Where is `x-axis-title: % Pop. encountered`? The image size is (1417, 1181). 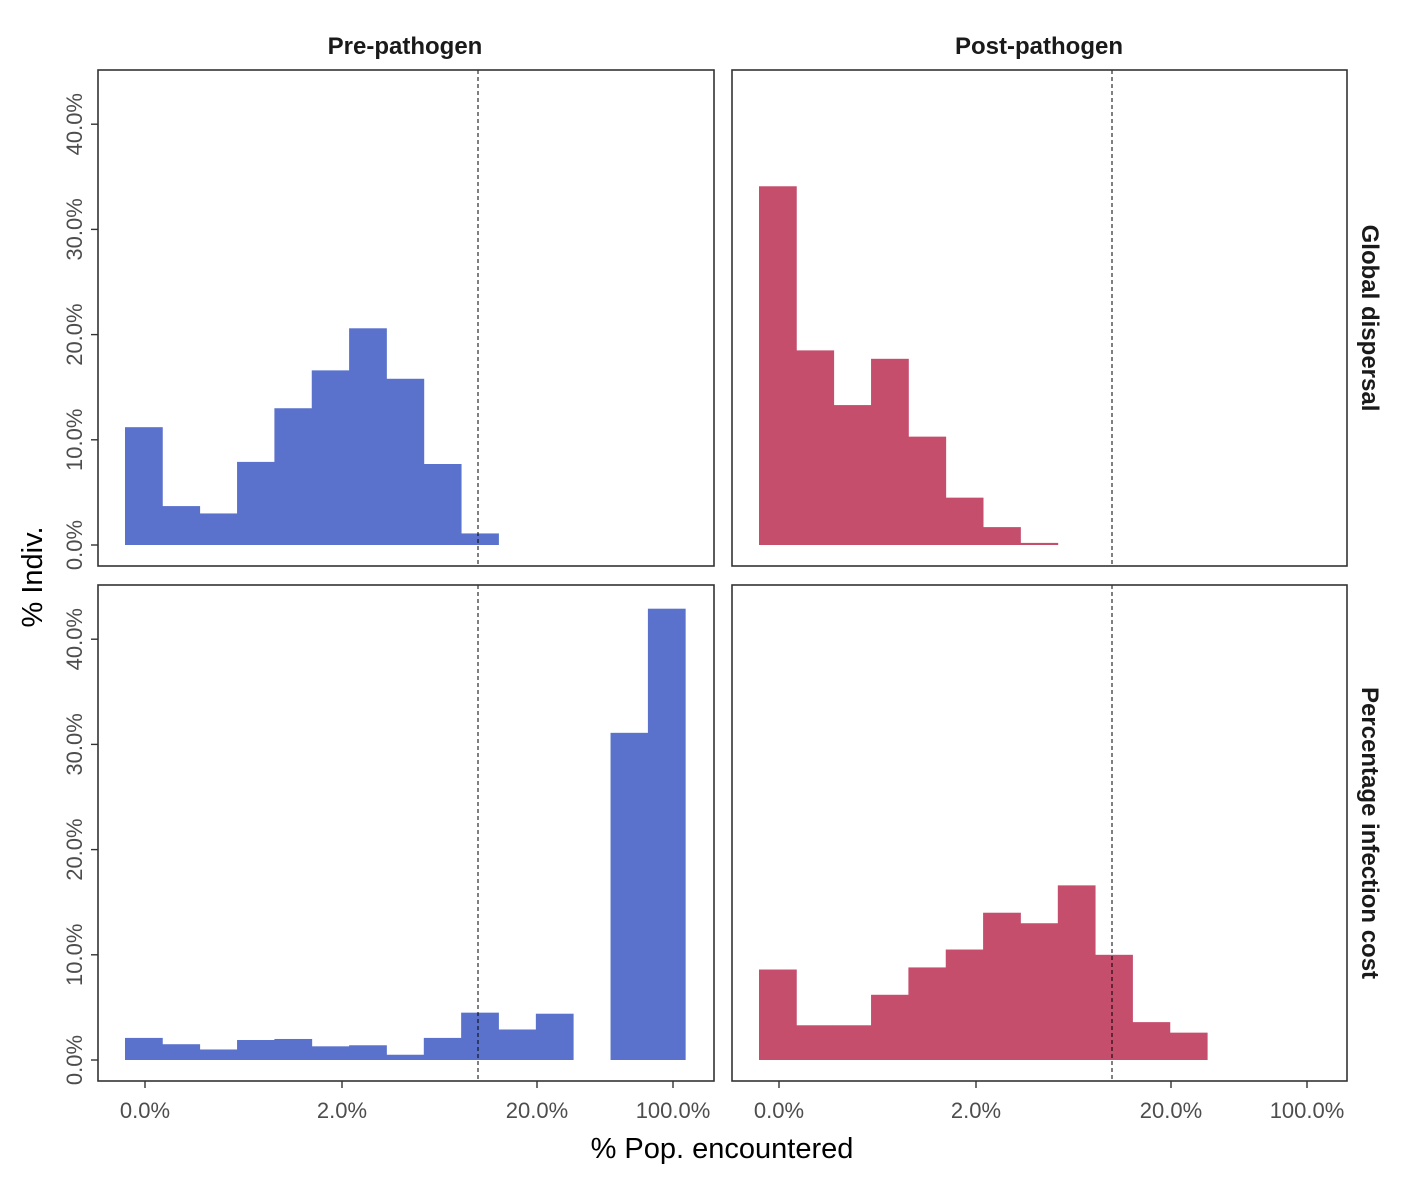 x-axis-title: % Pop. encountered is located at coordinates (722, 1149).